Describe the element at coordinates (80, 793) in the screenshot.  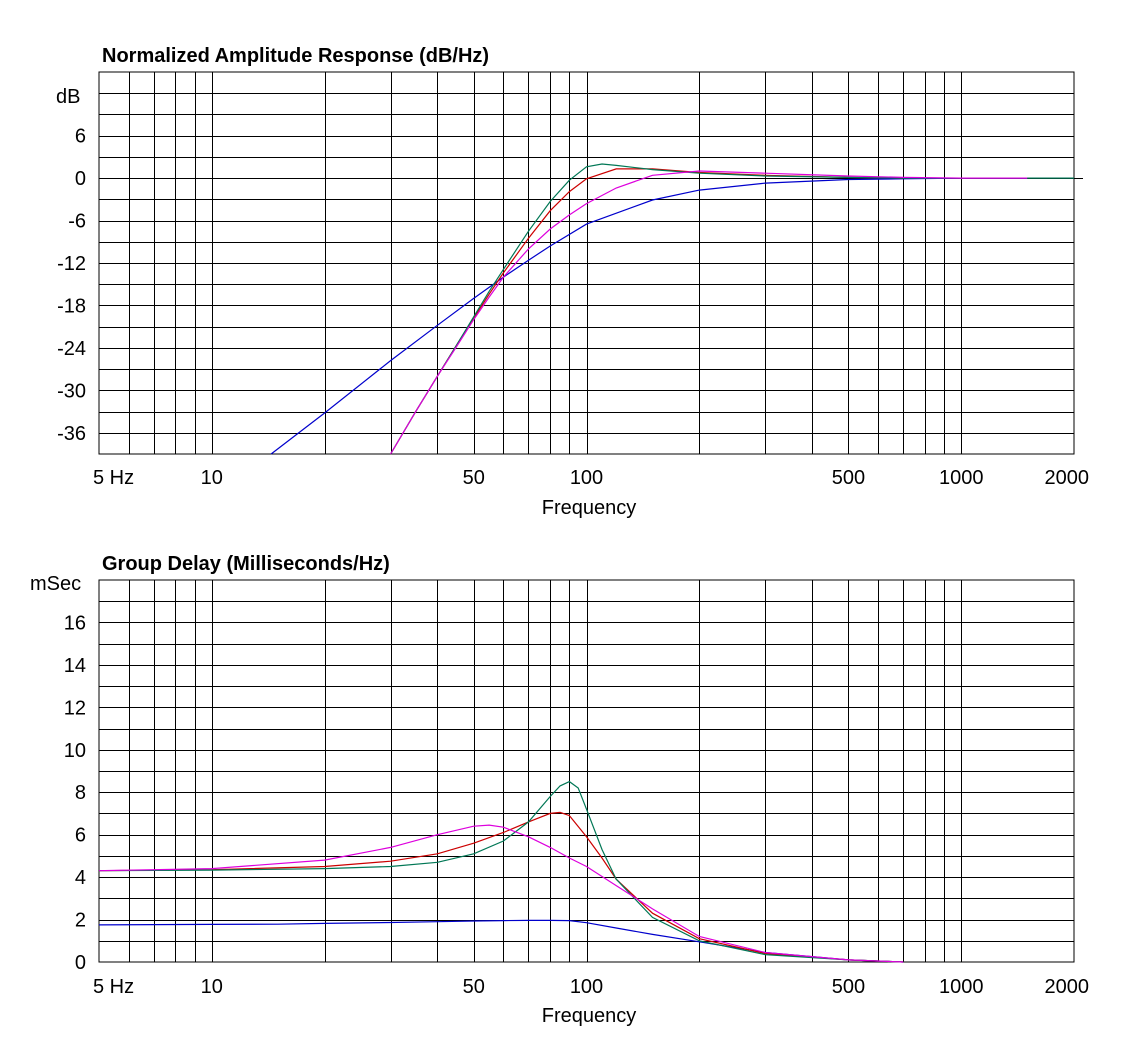
I see `y-tick-label: 8` at that location.